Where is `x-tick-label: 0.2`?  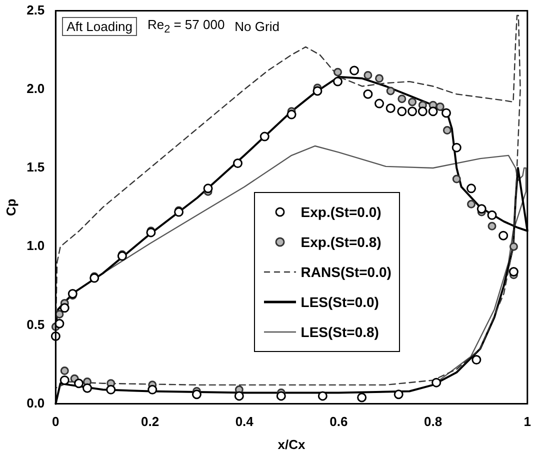 x-tick-label: 0.2 is located at coordinates (150, 422).